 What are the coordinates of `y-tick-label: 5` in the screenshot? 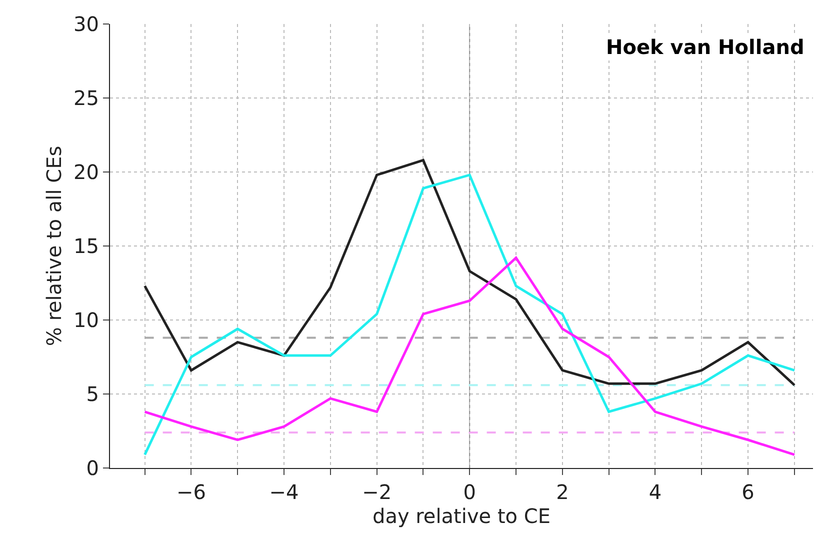 It's located at (92, 394).